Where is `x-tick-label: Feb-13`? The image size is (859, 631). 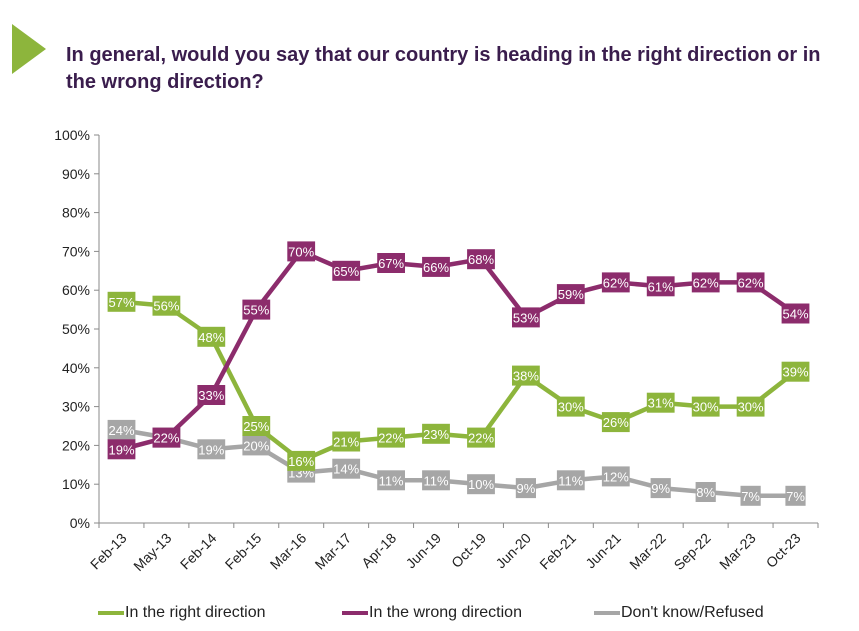
x-tick-label: Feb-13 is located at coordinates (108, 551).